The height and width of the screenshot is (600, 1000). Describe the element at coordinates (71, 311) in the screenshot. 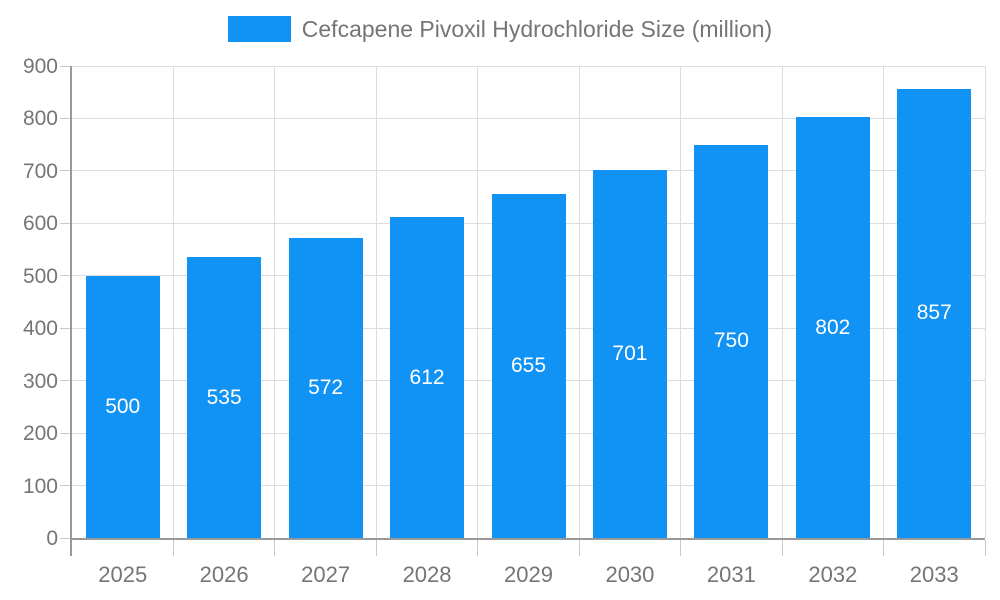

I see `y-axis-line` at that location.